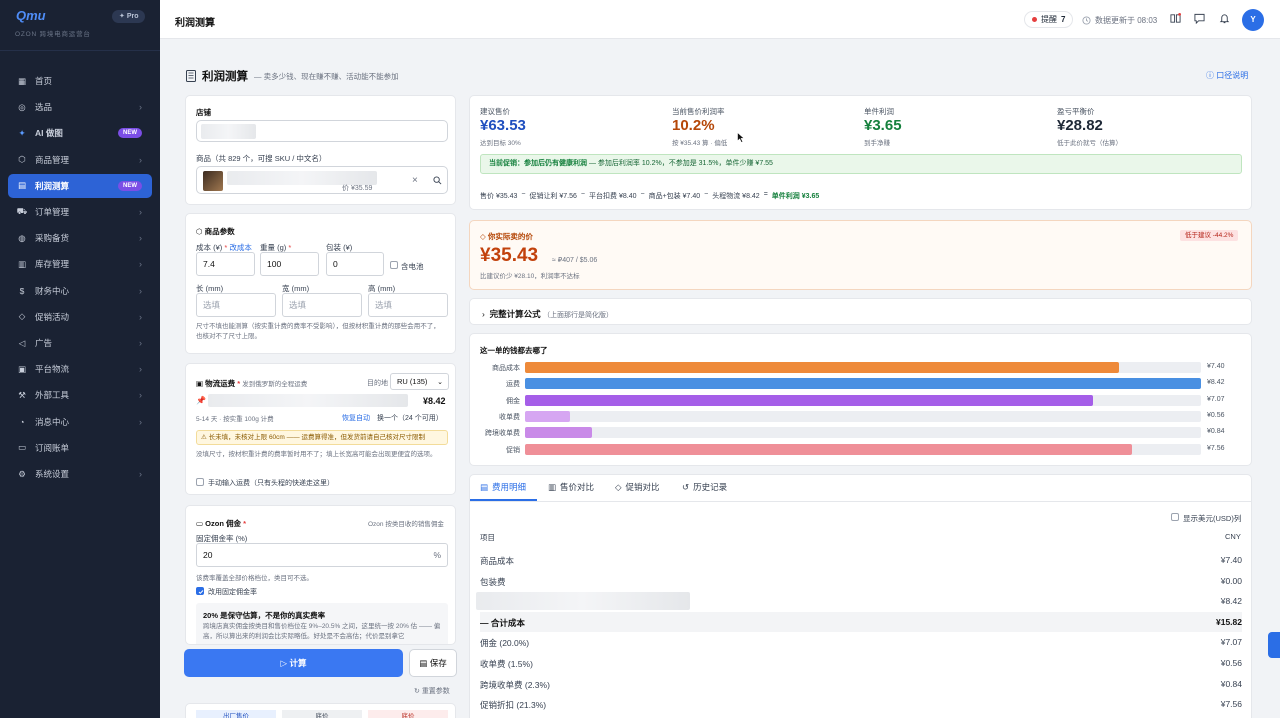 This screenshot has width=1280, height=718. Describe the element at coordinates (203, 112) in the screenshot. I see `store-label: 店铺` at that location.